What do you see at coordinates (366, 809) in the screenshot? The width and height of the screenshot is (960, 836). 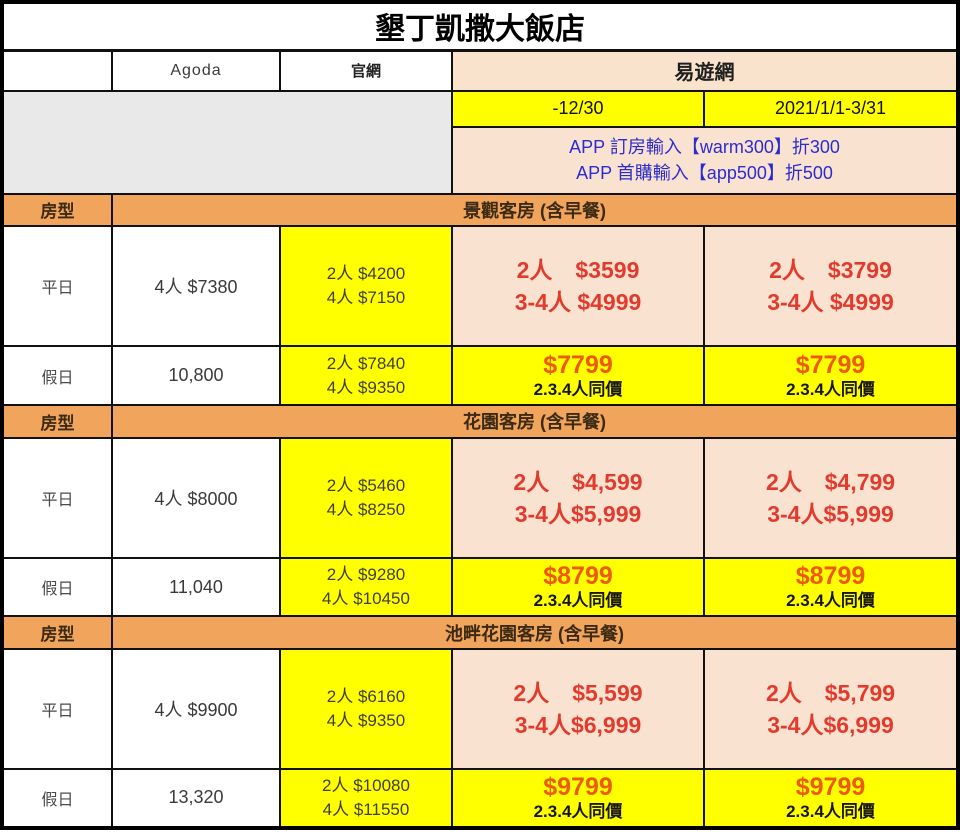 I see `price-line: 4人 $11550` at bounding box center [366, 809].